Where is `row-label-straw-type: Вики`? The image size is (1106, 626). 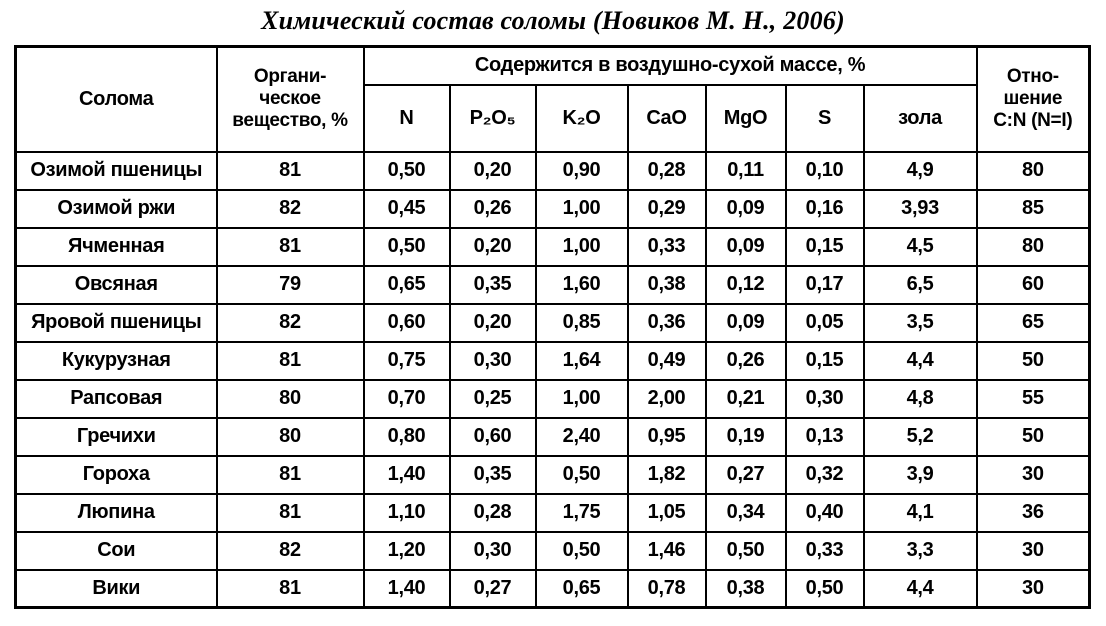
row-label-straw-type: Вики is located at coordinates (116, 588).